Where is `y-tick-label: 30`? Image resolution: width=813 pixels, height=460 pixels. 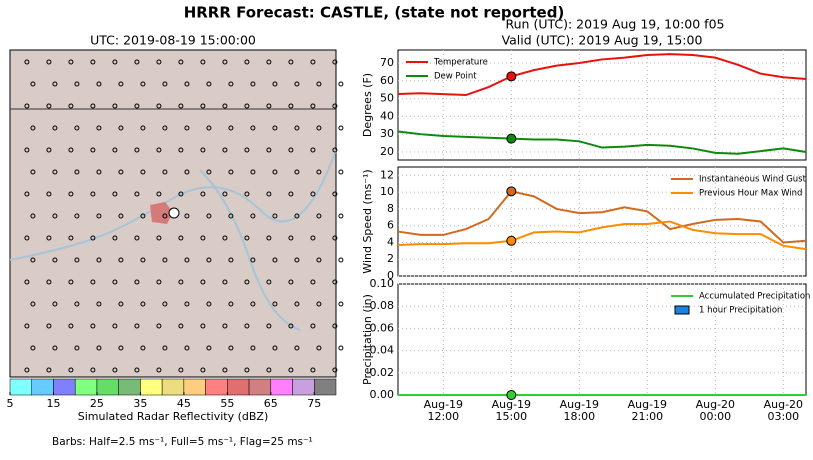 y-tick-label: 30 is located at coordinates (387, 133).